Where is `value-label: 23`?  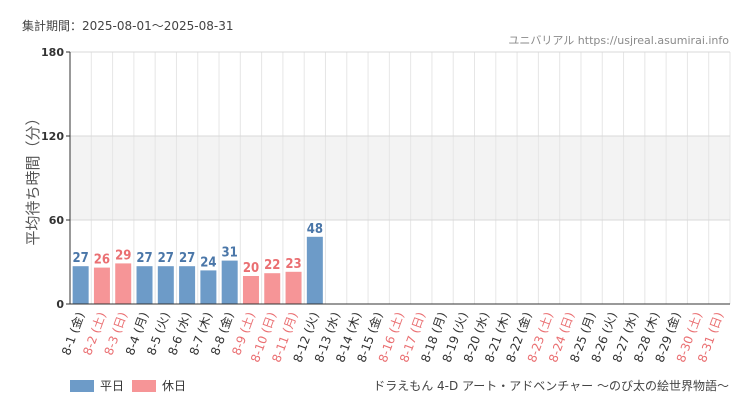
value-label: 23 is located at coordinates (293, 264).